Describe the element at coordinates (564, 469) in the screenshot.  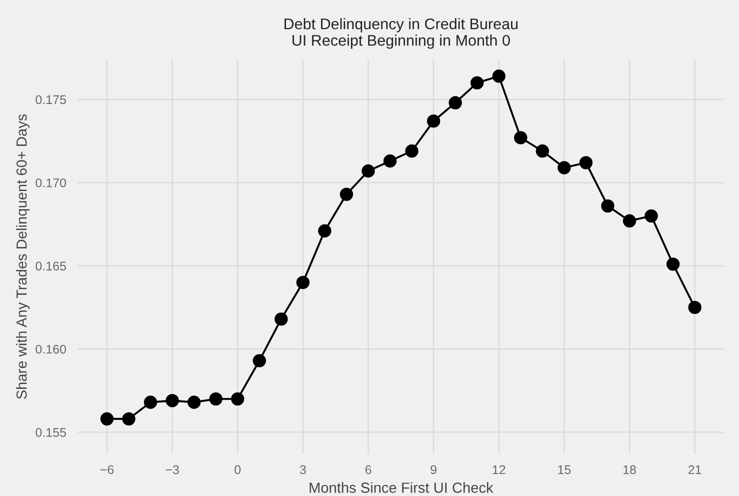
I see `x-tick-label: 15` at that location.